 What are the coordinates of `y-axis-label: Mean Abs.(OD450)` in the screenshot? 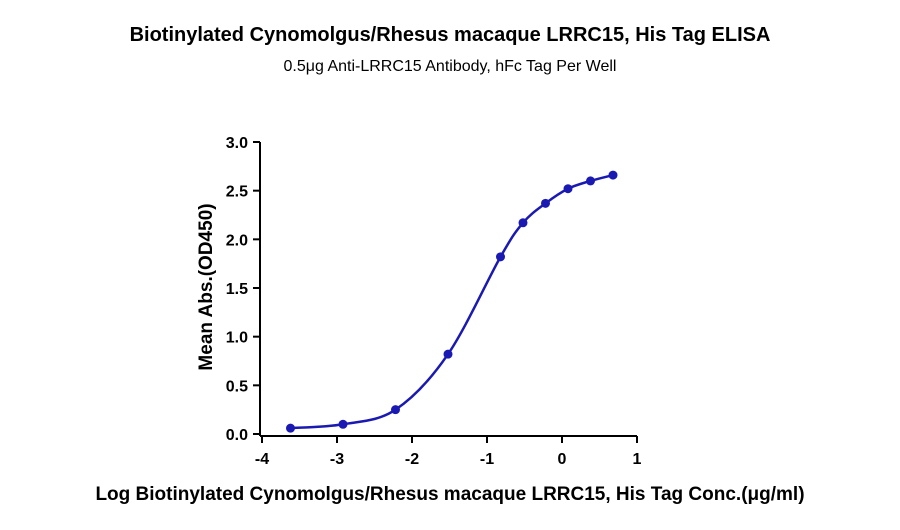 It's located at (206, 286).